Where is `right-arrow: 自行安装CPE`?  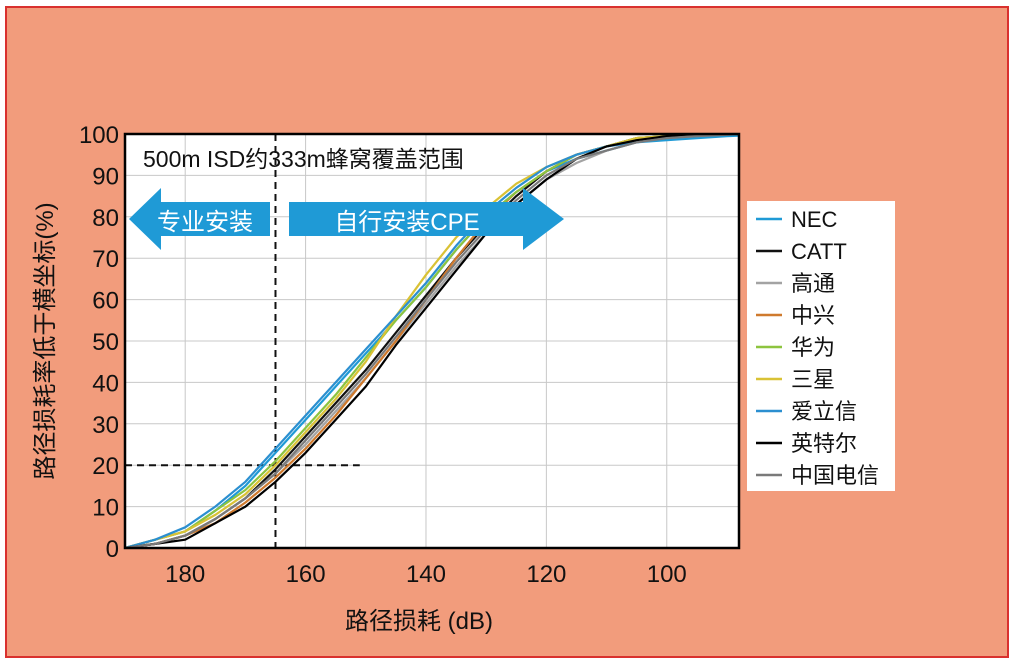 right-arrow: 自行安装CPE is located at coordinates (426, 219).